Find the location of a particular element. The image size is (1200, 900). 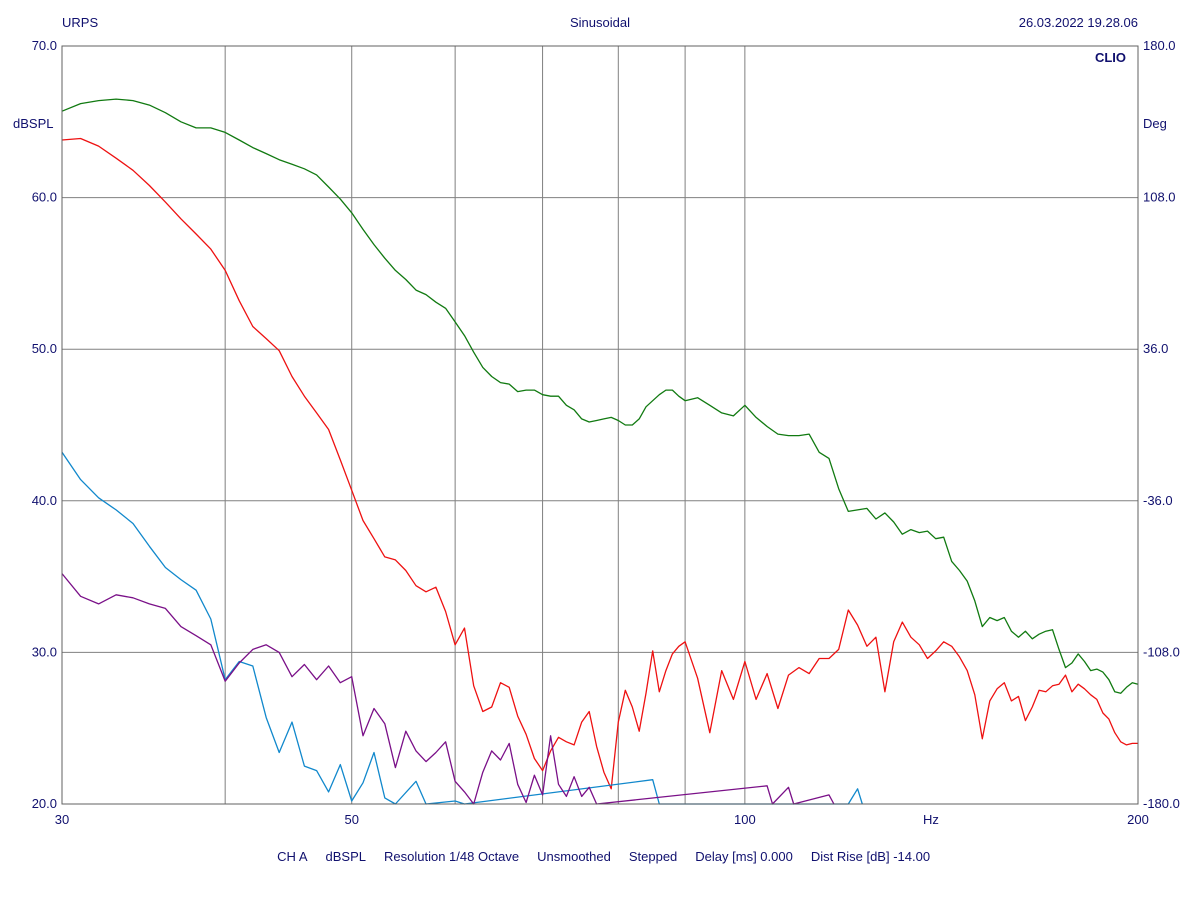

x-tick-label: 200 is located at coordinates (1138, 819).